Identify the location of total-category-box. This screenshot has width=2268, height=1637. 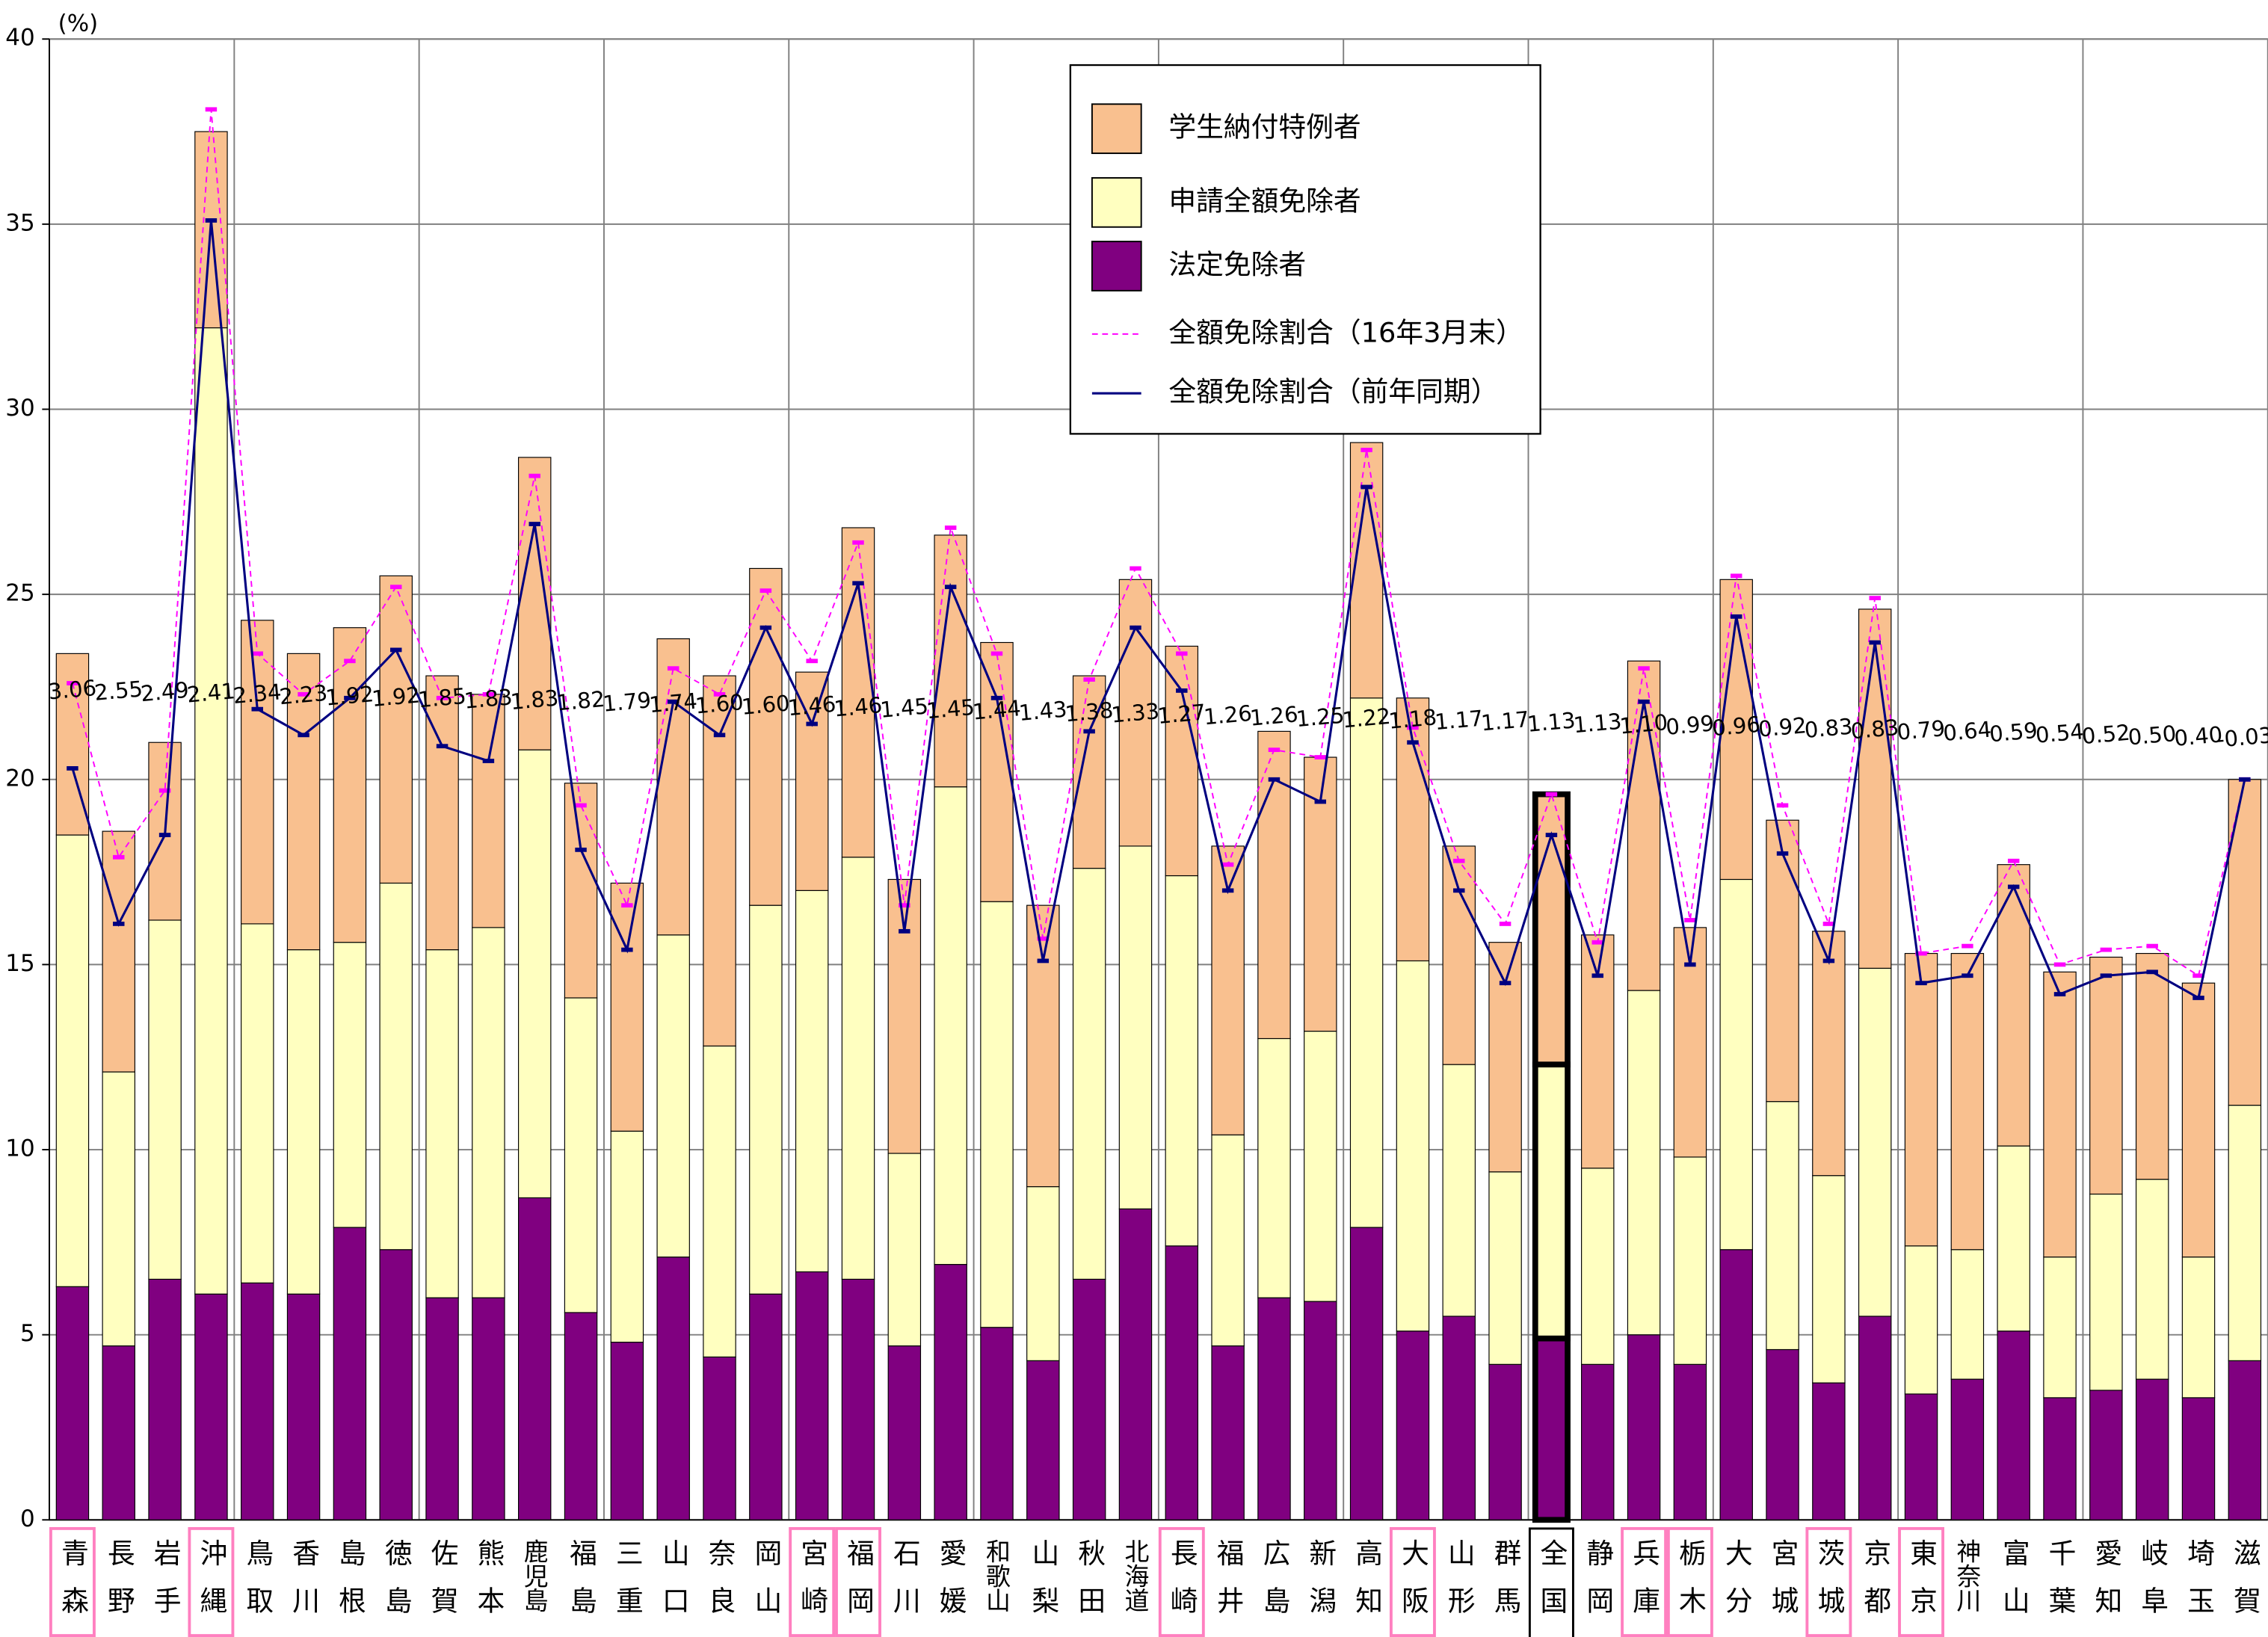
(1551, 1582).